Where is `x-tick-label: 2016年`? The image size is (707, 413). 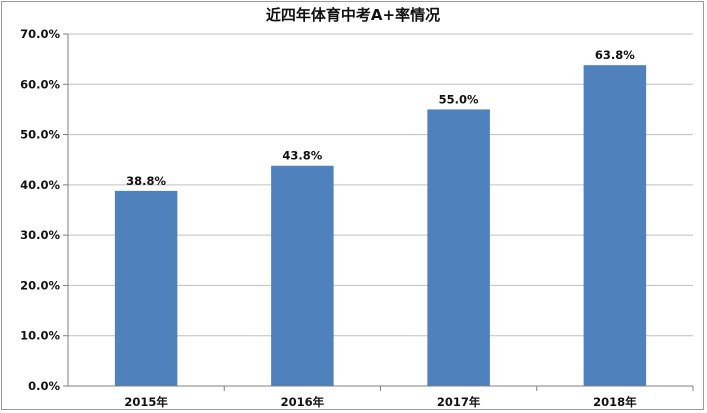
x-tick-label: 2016年 is located at coordinates (303, 402).